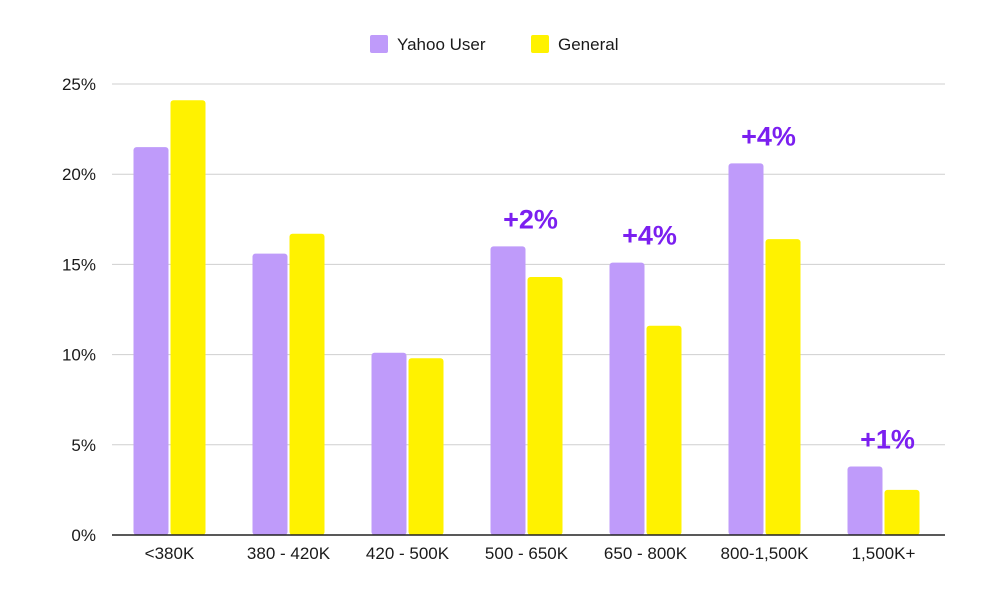 This screenshot has width=1000, height=592. Describe the element at coordinates (884, 553) in the screenshot. I see `x-tick-label: 1,500K+` at that location.